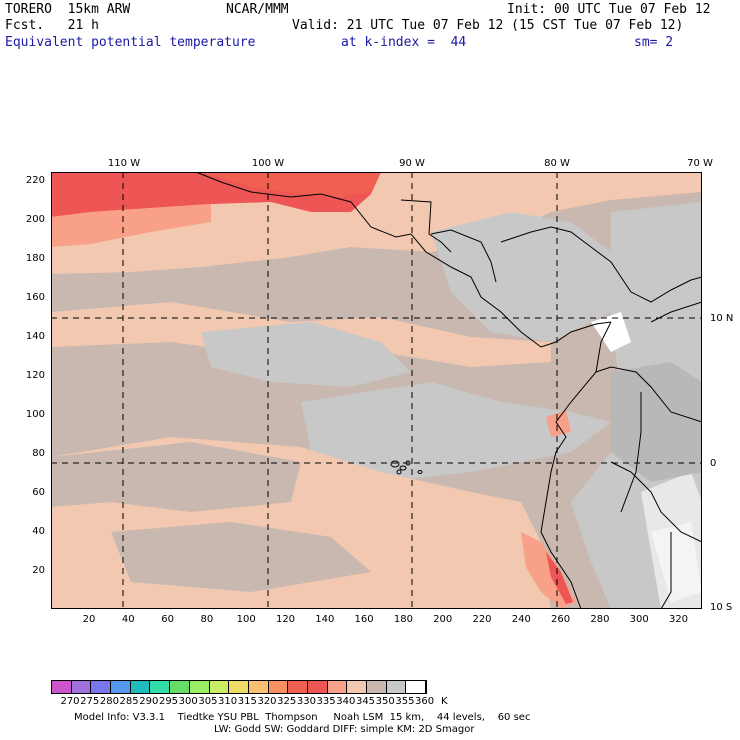  I want to click on x-tick-label: 280, so click(600, 619).